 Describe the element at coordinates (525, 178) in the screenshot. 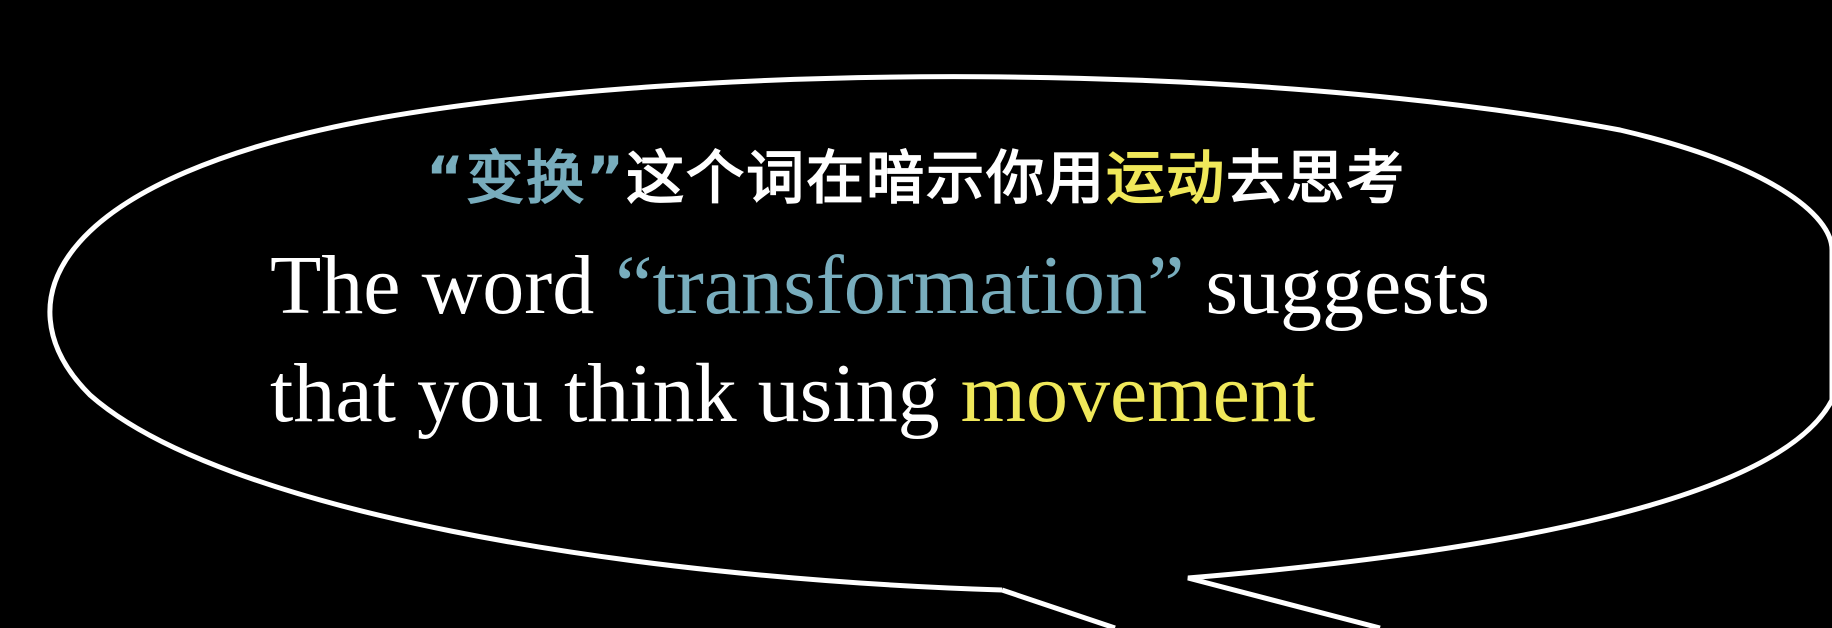

I see `zh-term-transformation: 变换` at that location.